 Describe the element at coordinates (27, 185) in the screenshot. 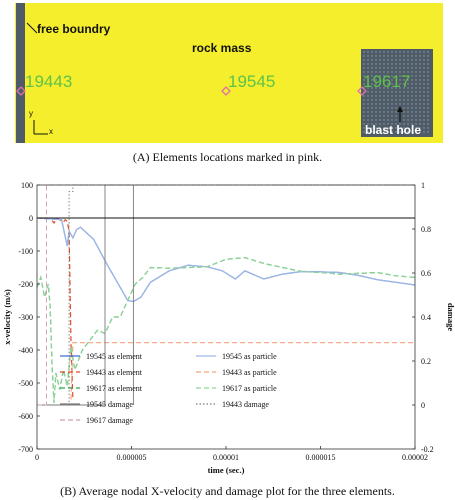

I see `y-tick-label: 100` at that location.